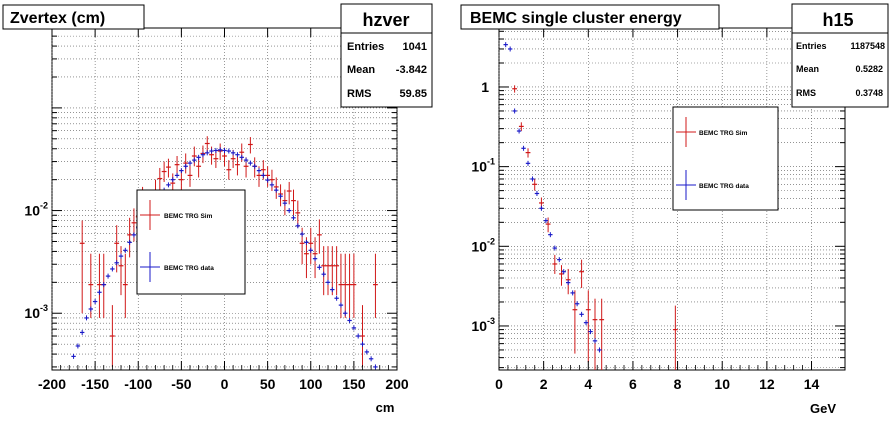  What do you see at coordinates (678, 384) in the screenshot?
I see `x-tick-label: 8` at bounding box center [678, 384].